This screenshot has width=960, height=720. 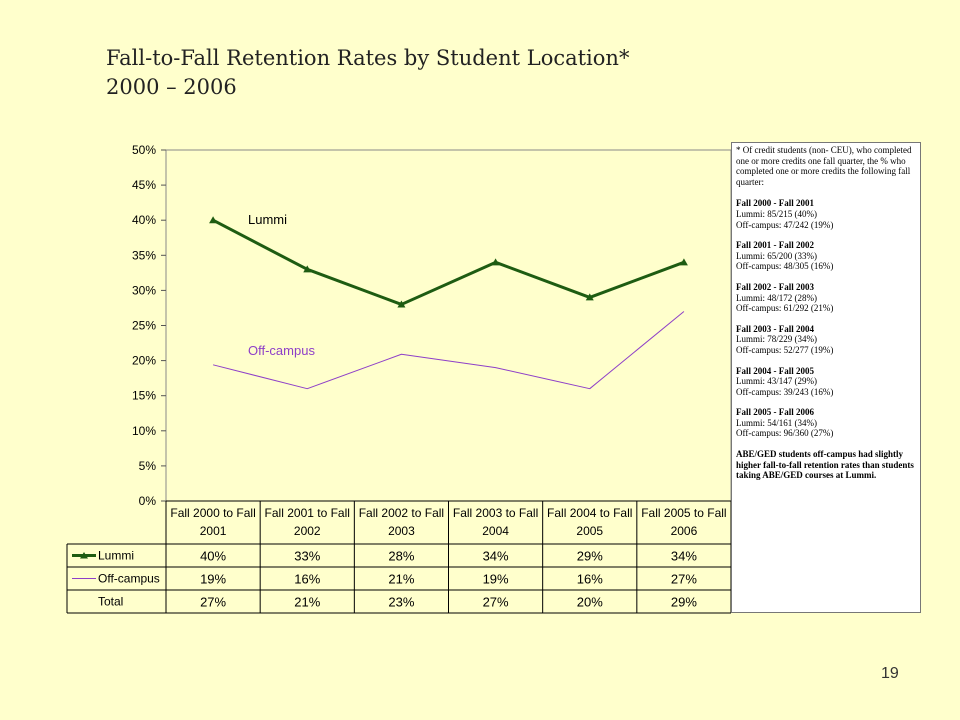 What do you see at coordinates (116, 556) in the screenshot?
I see `table-row-label: Lummi` at bounding box center [116, 556].